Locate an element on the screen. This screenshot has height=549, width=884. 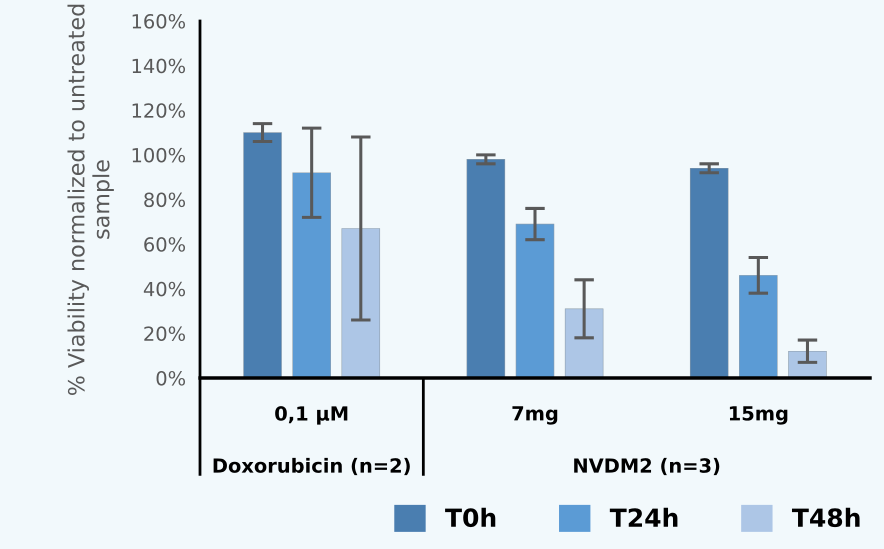
y-axis-title: % Viability normalized to untreated sample is located at coordinates (90, 199).